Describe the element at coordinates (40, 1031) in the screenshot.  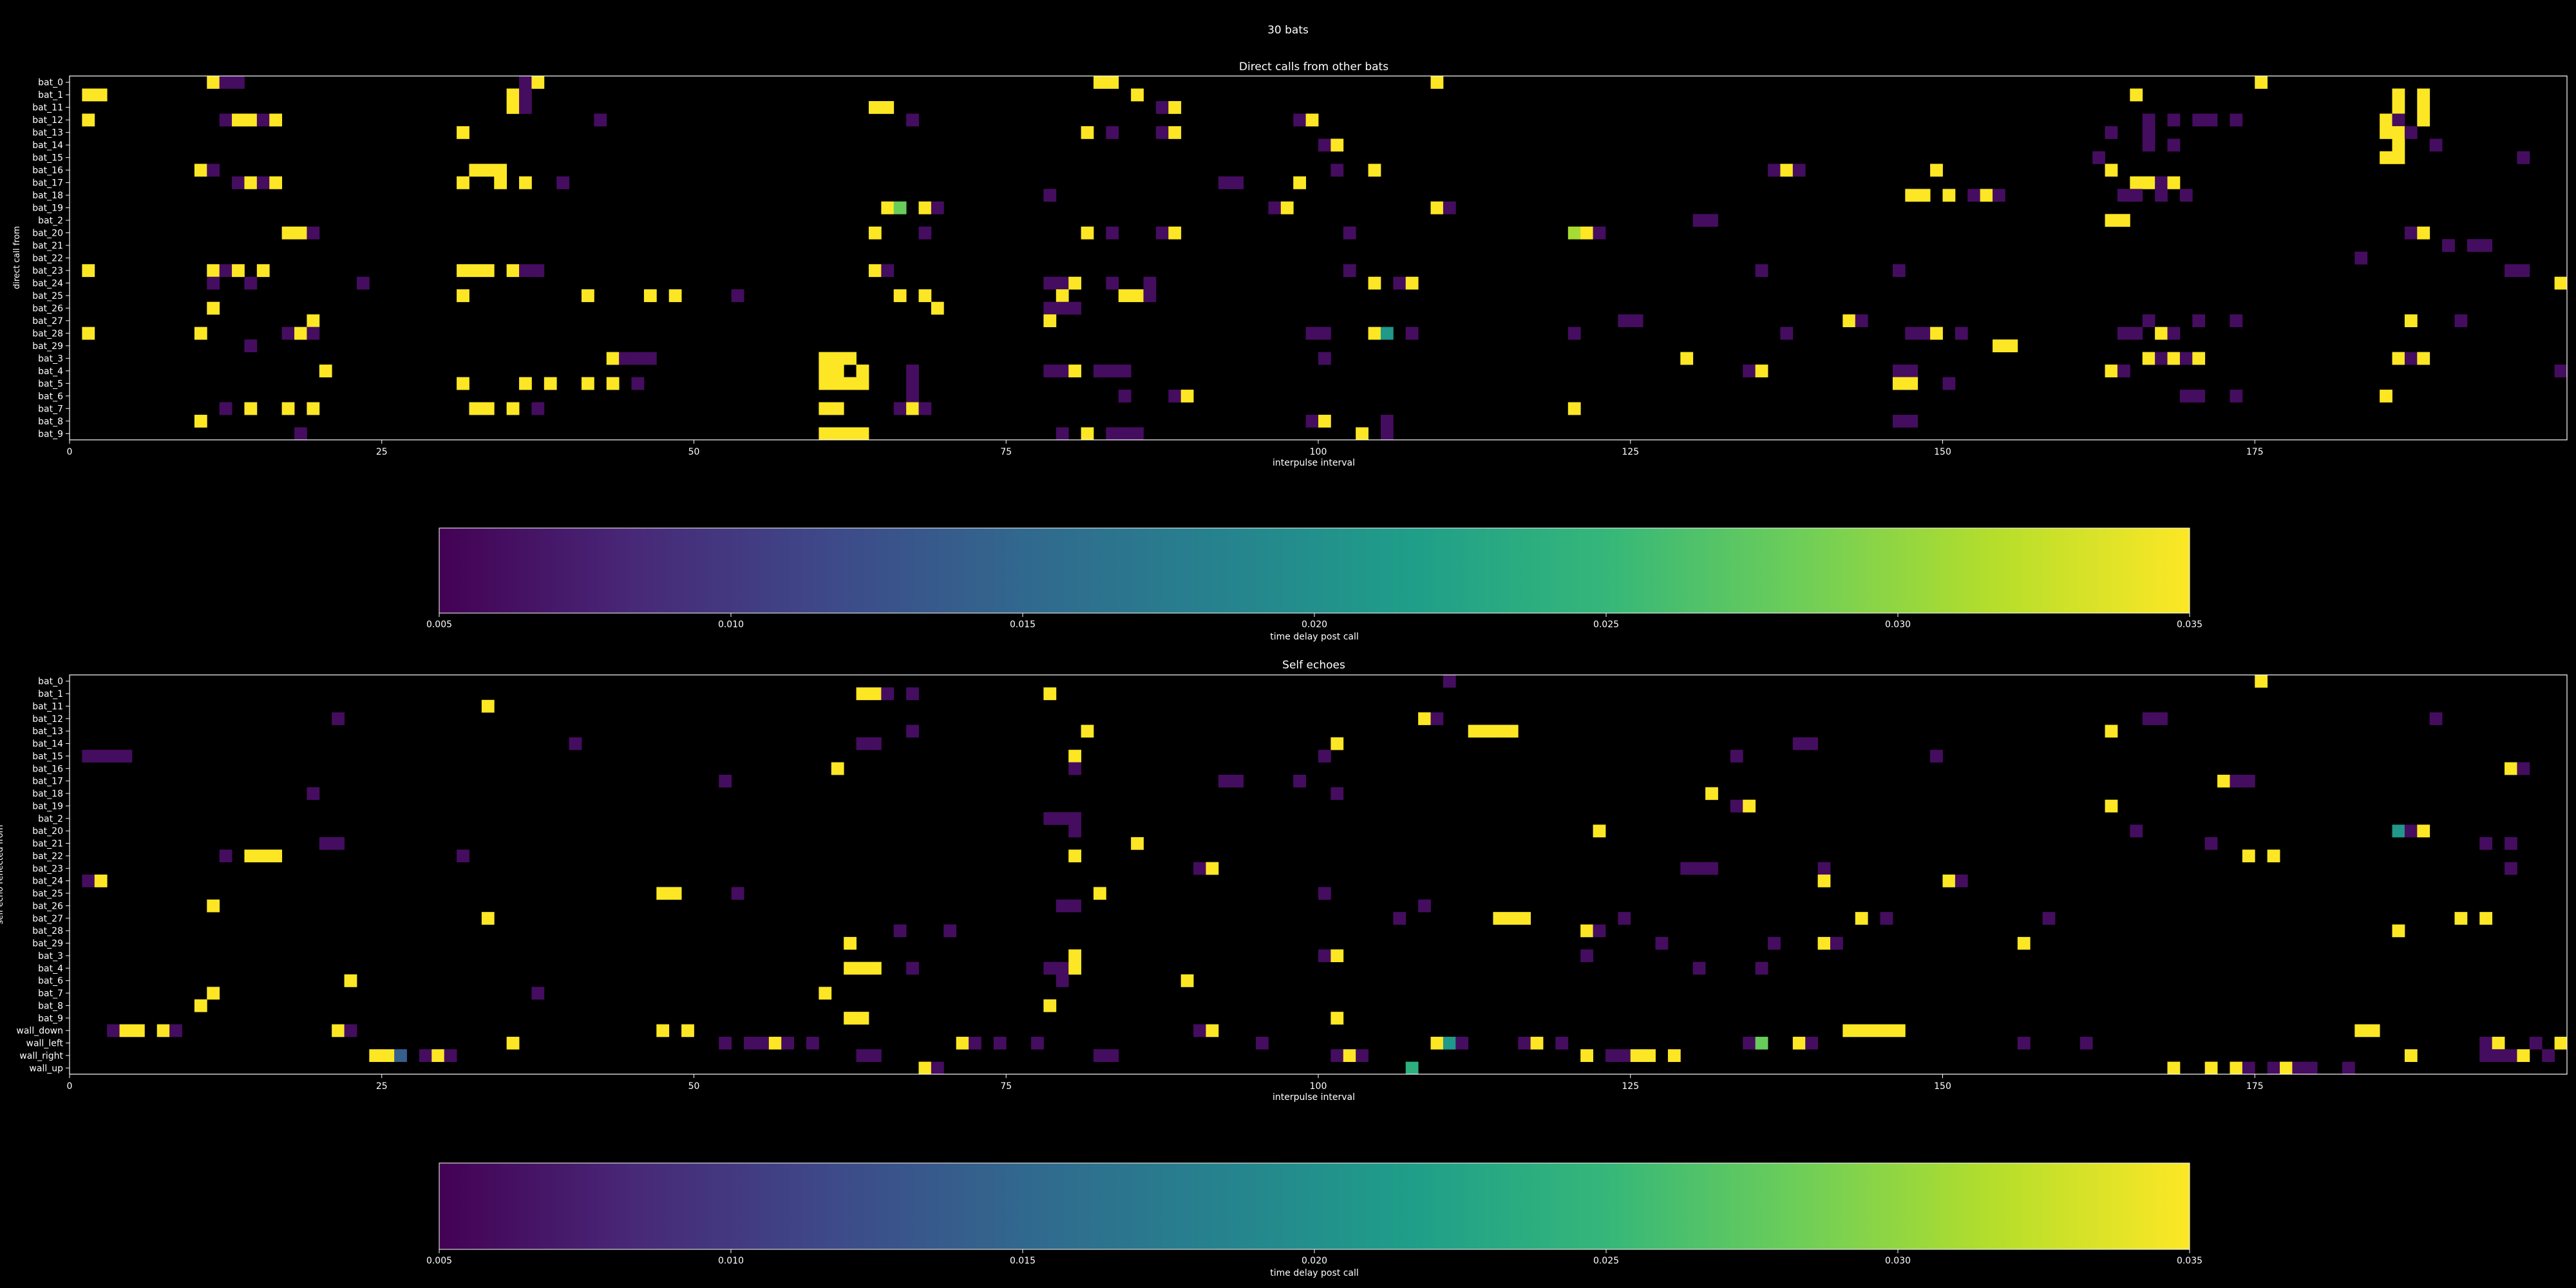
I see `y-tick-label: wall_down` at that location.